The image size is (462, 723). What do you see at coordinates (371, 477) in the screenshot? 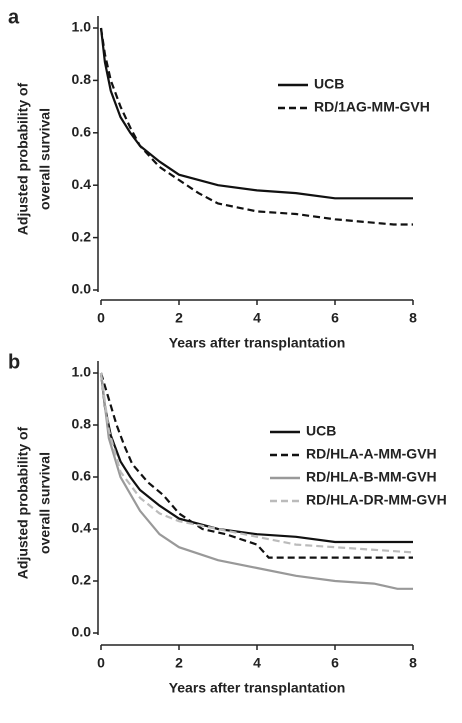
I see `legend-label: RD/HLA-B-MM-GVH` at bounding box center [371, 477].